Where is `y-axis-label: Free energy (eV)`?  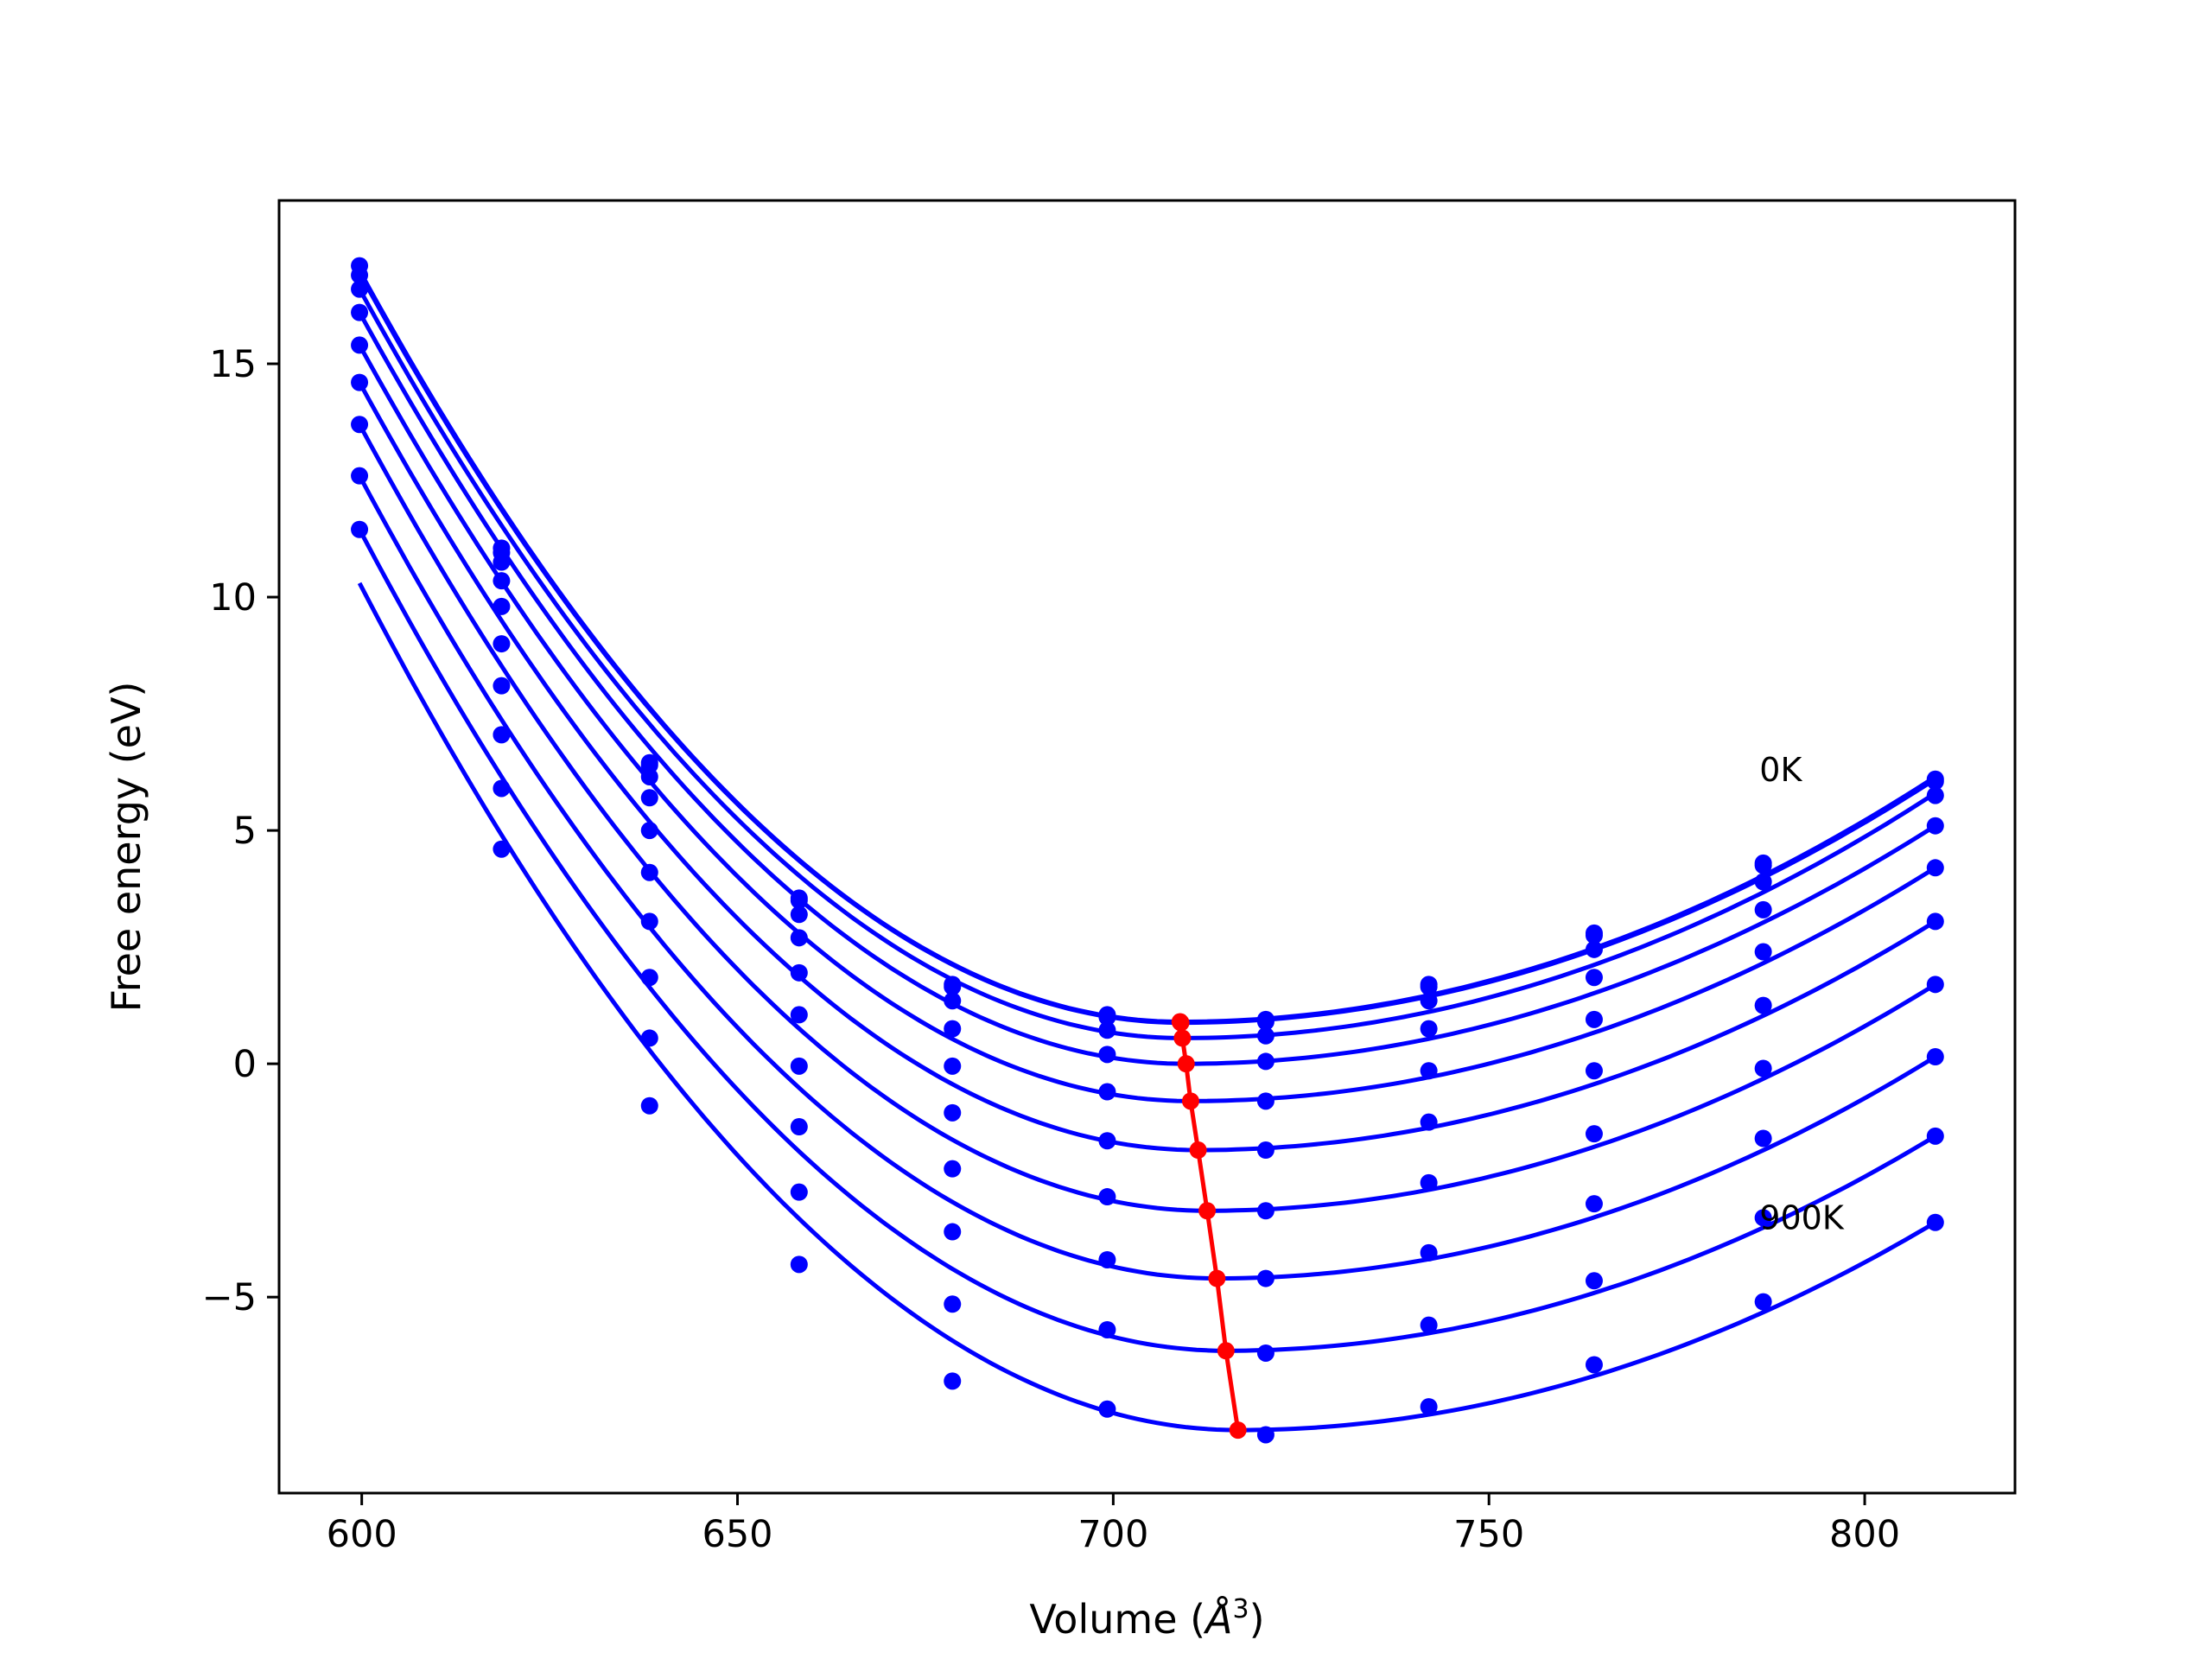
y-axis-label: Free energy (eV) is located at coordinates (126, 847).